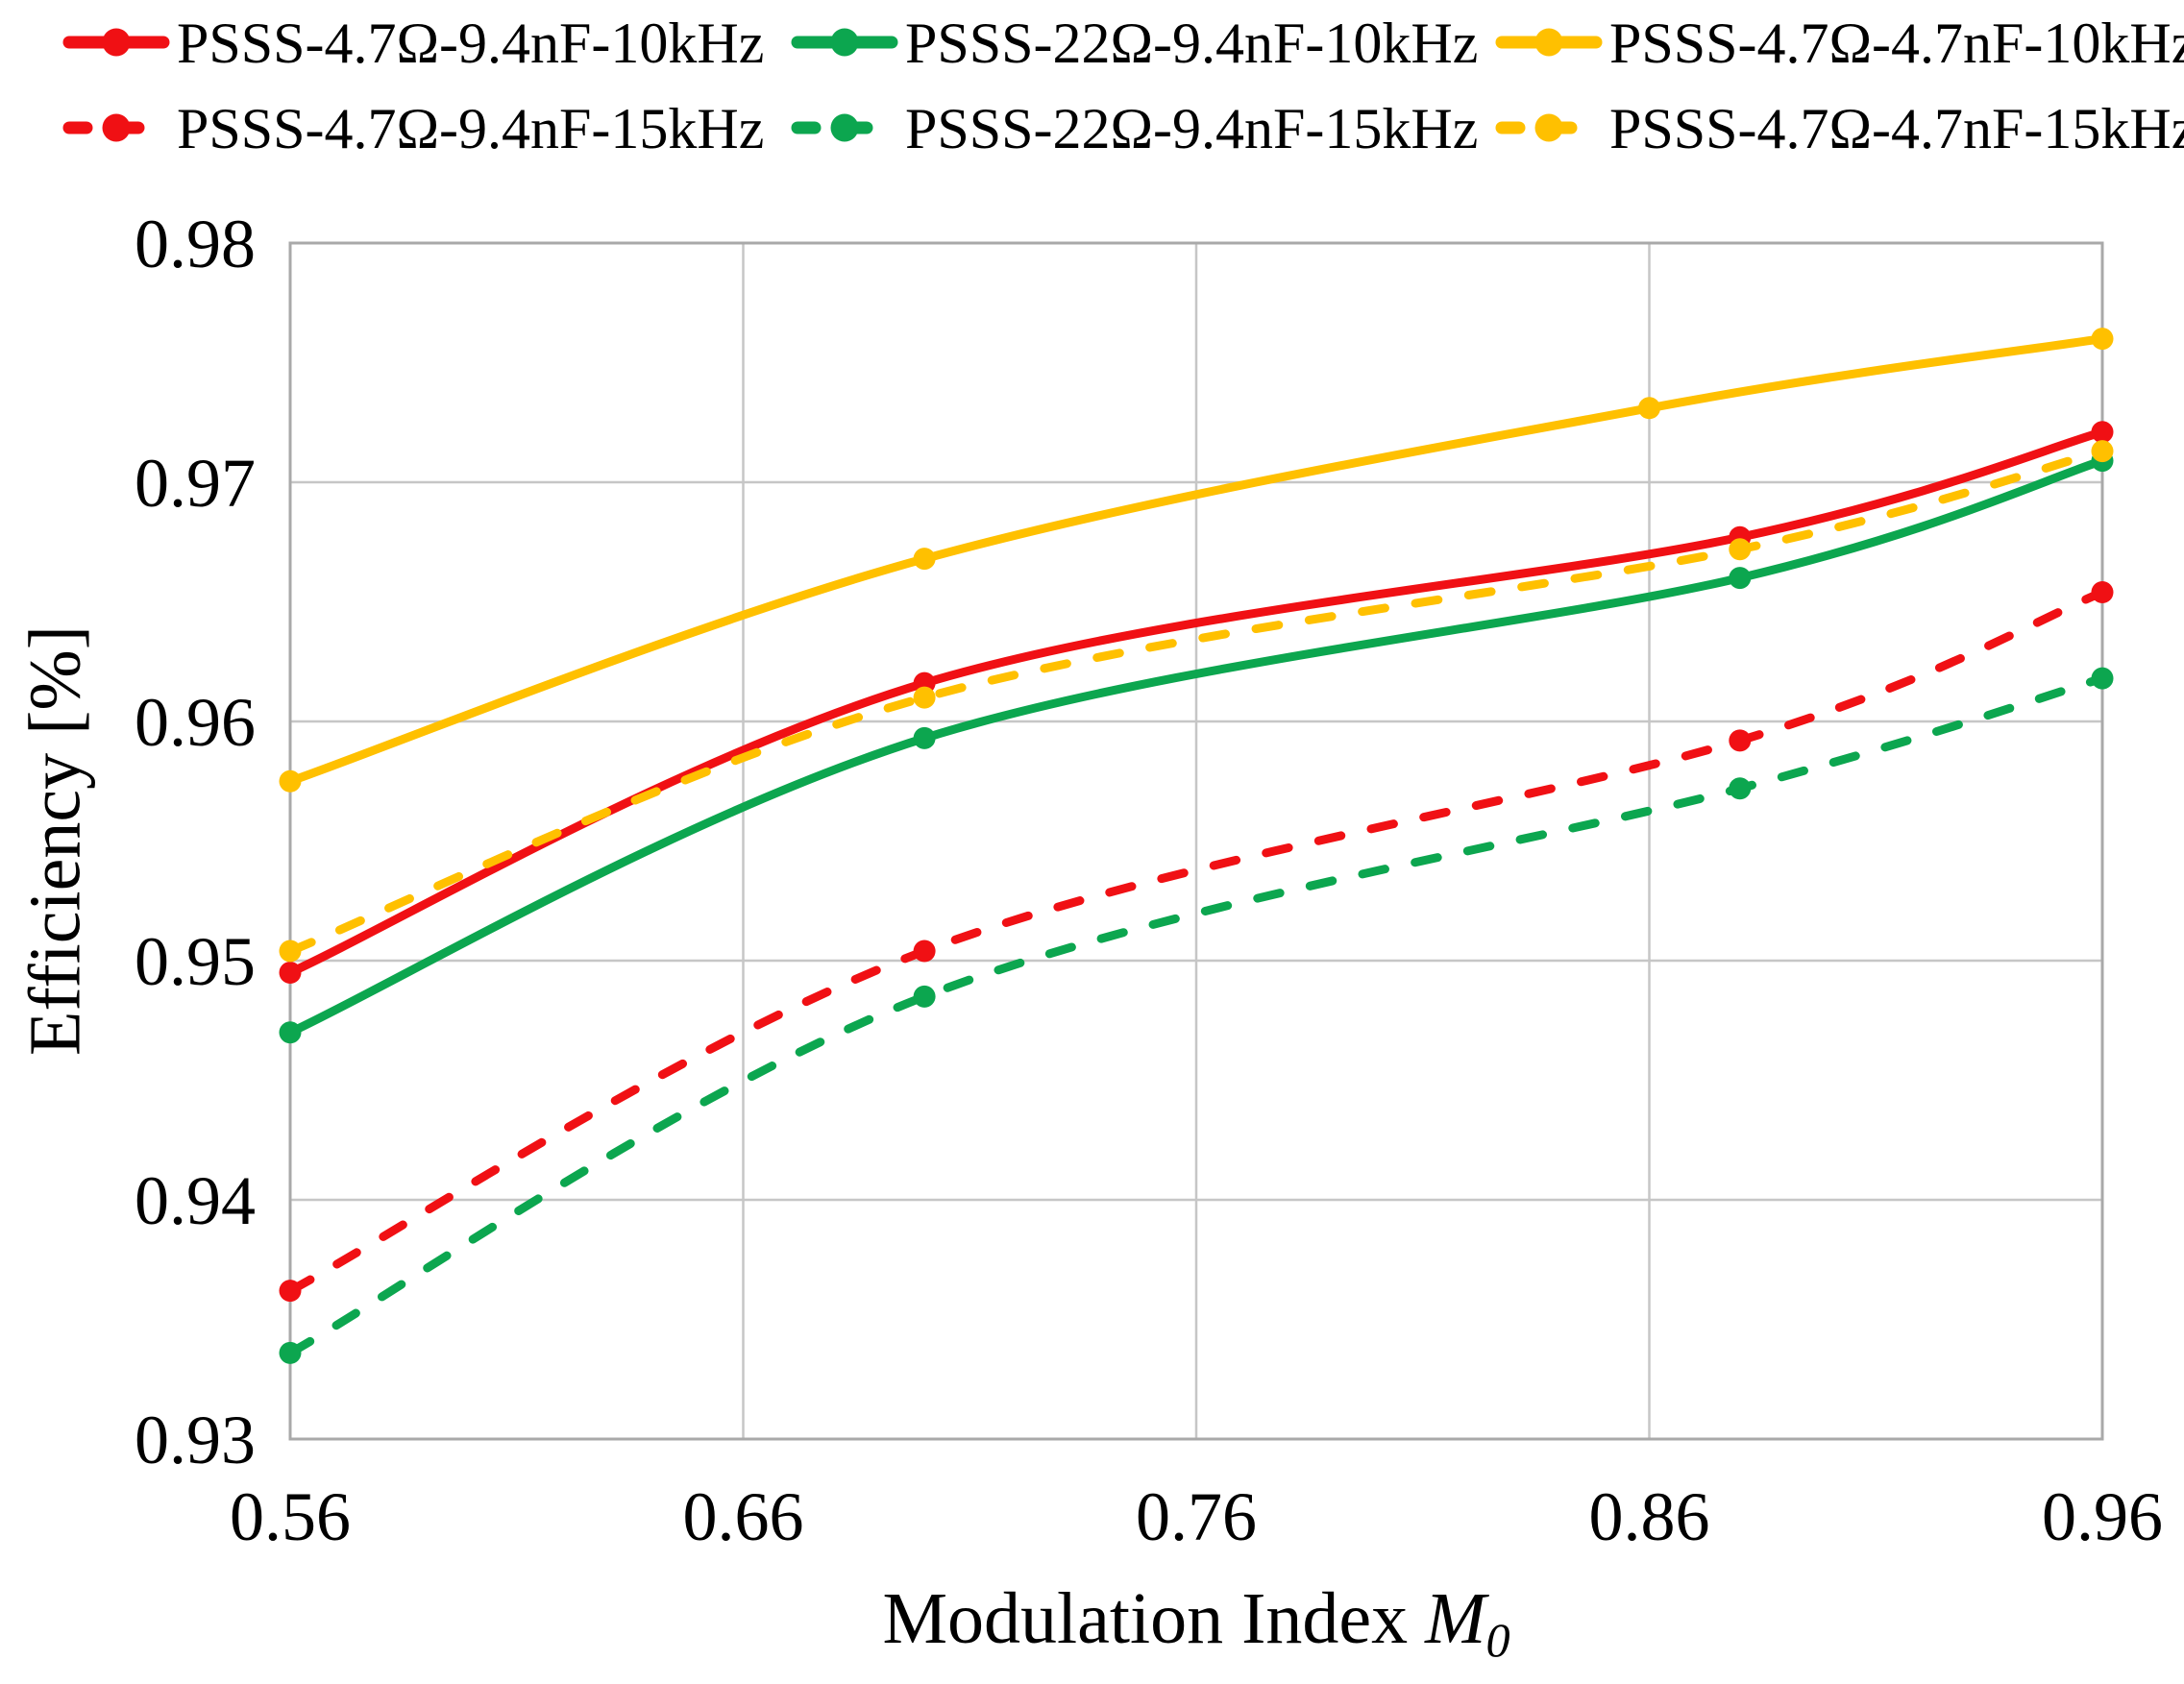  I want to click on legend-item: PSSS-4.7Ω-4.7nF-10kHz, so click(1839, 43).